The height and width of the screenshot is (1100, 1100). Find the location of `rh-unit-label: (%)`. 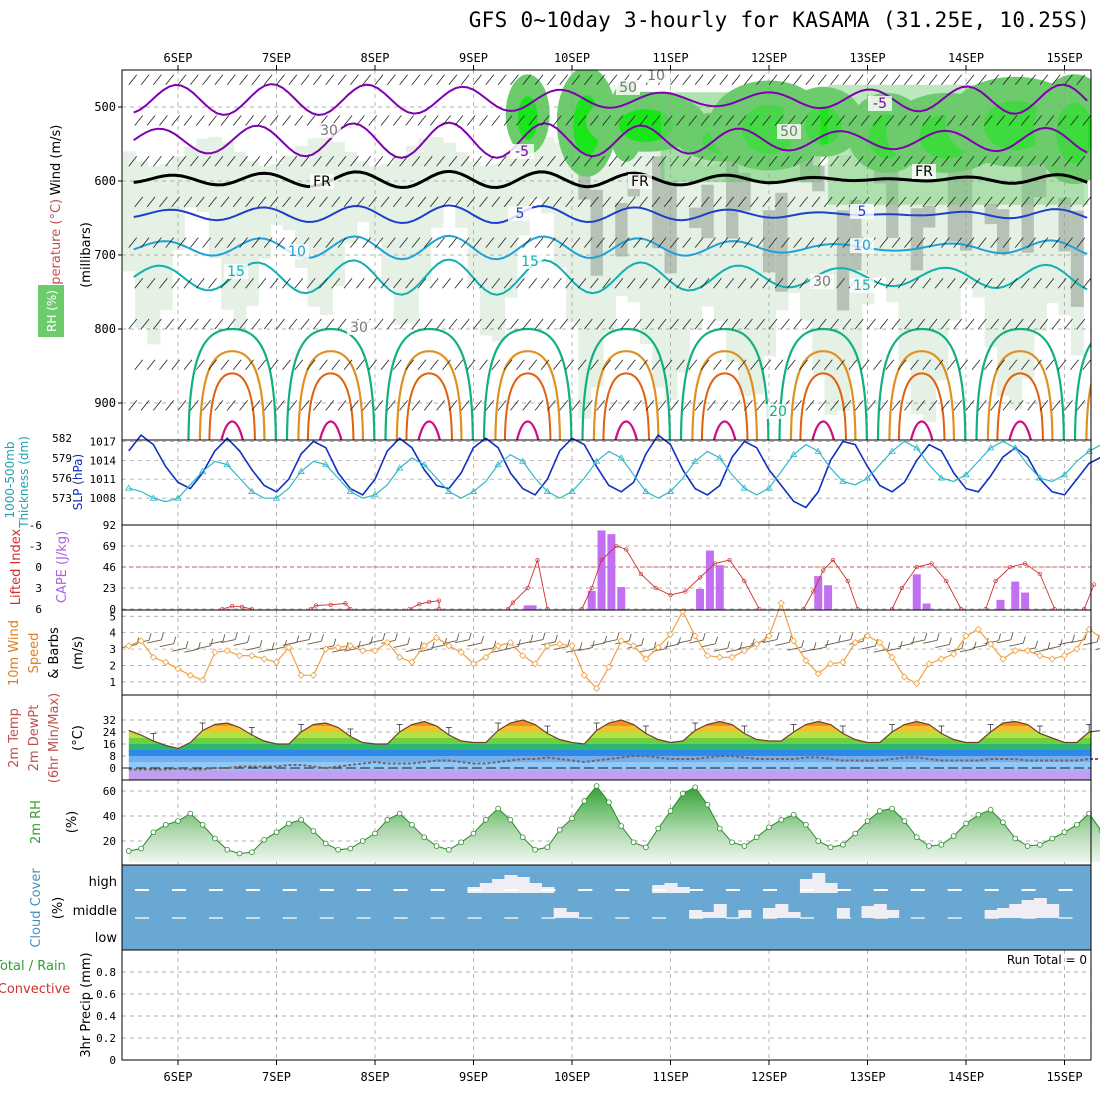

rh-unit-label: (%) is located at coordinates (72, 822).